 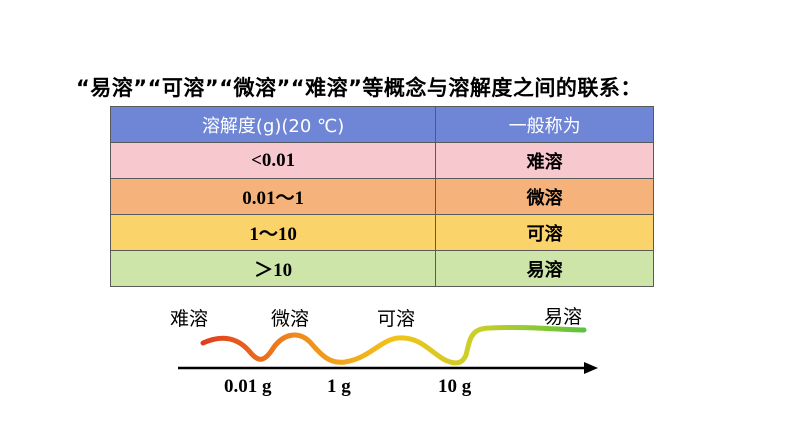 I want to click on cell-range: 1～10, so click(x=273, y=232).